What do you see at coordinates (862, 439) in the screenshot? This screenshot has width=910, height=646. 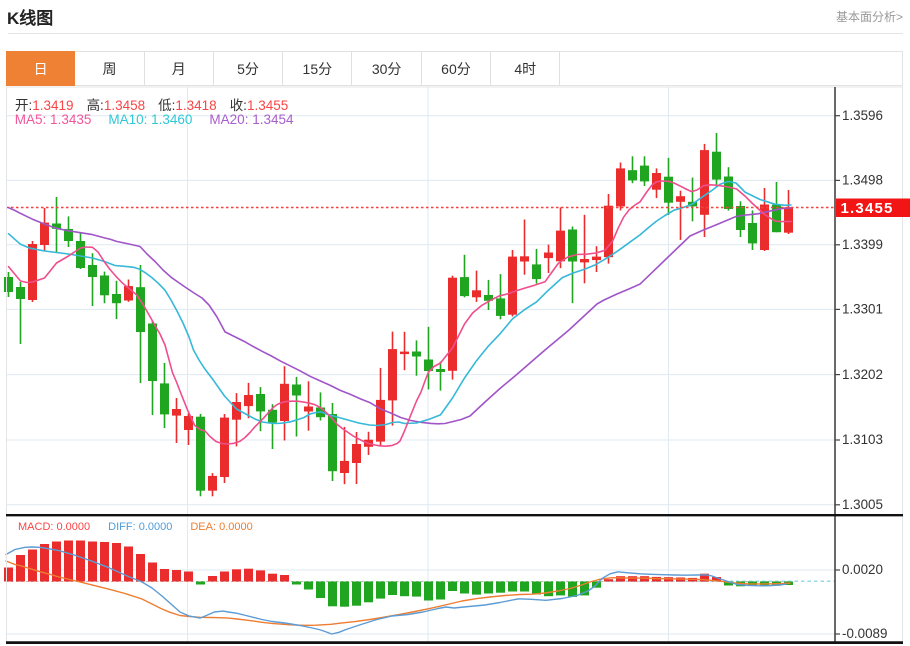 I see `svg-text: 1.3103` at bounding box center [862, 439].